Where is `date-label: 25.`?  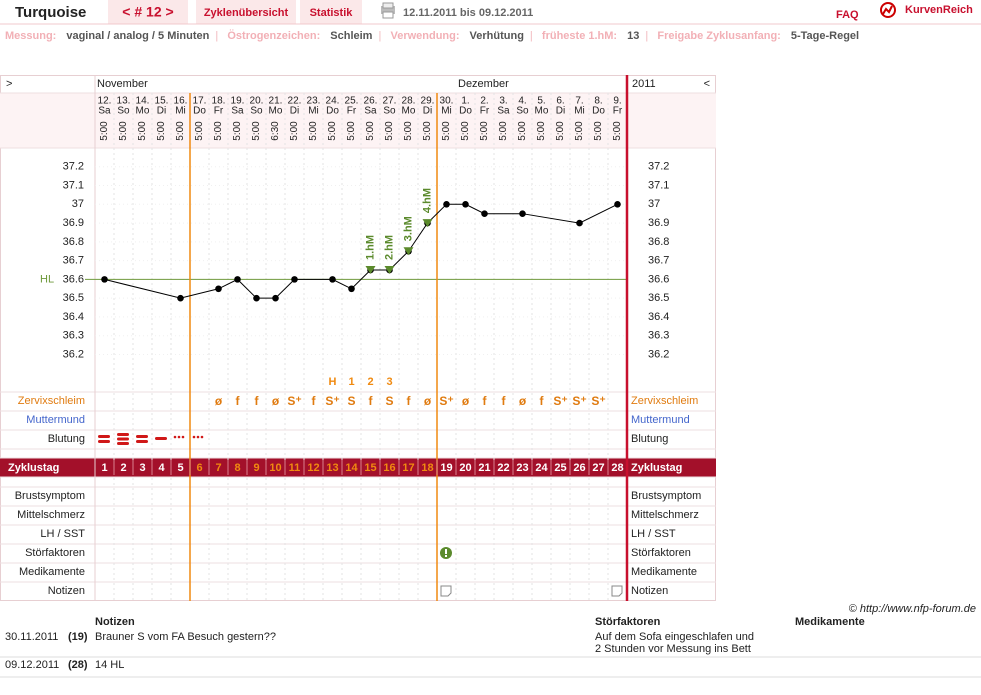
date-label: 25. is located at coordinates (352, 101).